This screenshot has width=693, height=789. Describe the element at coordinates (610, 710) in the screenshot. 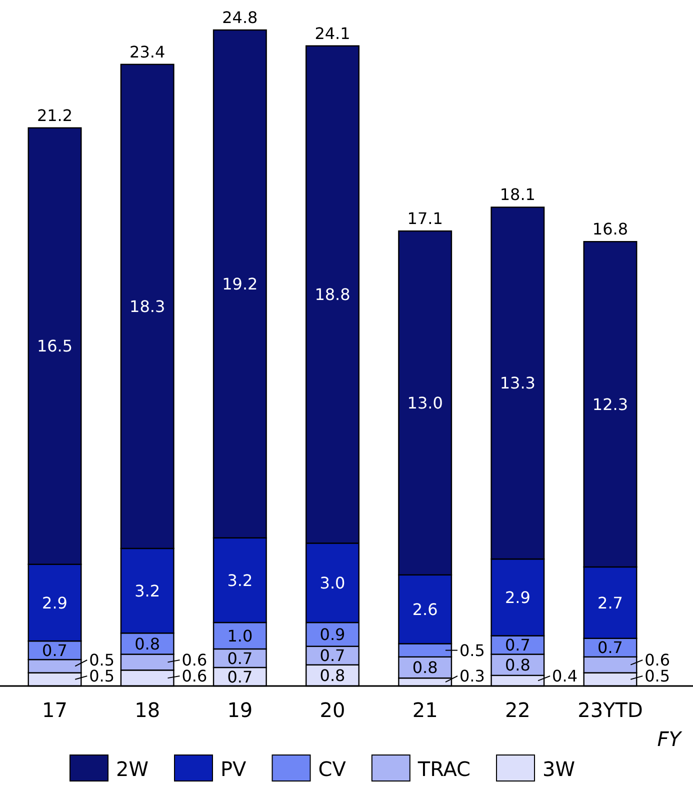

I see `x-tick-label: 23YTD` at that location.